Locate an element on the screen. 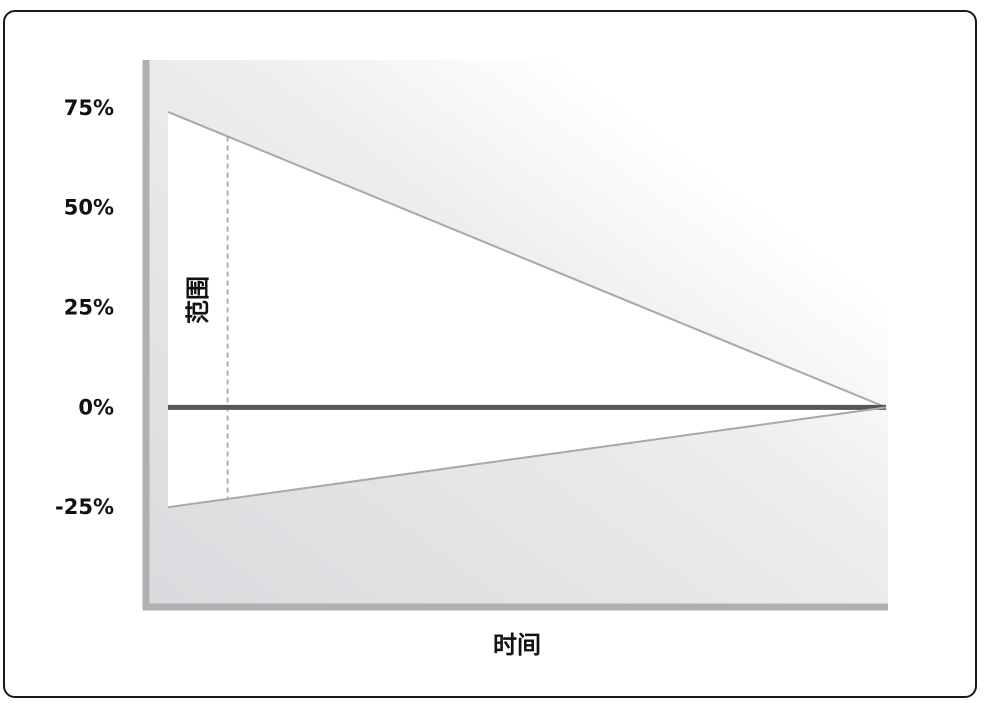 The image size is (986, 703). y-tick-label: 0% is located at coordinates (96, 407).